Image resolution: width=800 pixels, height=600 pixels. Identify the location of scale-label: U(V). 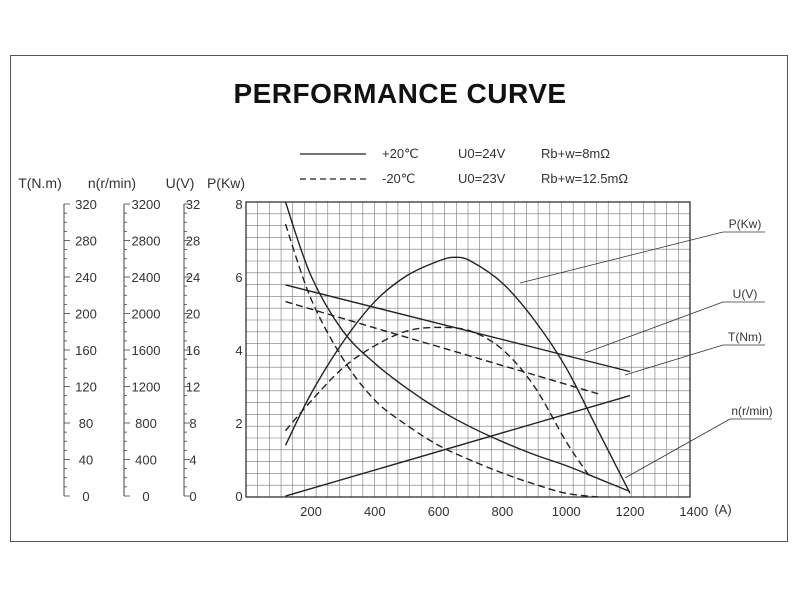
(180, 183).